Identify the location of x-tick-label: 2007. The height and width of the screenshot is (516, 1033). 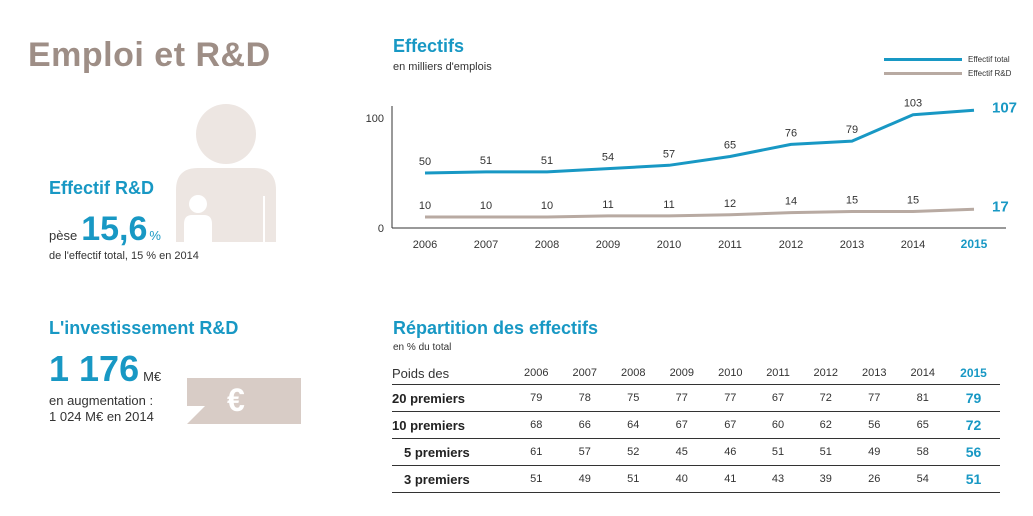
(486, 245).